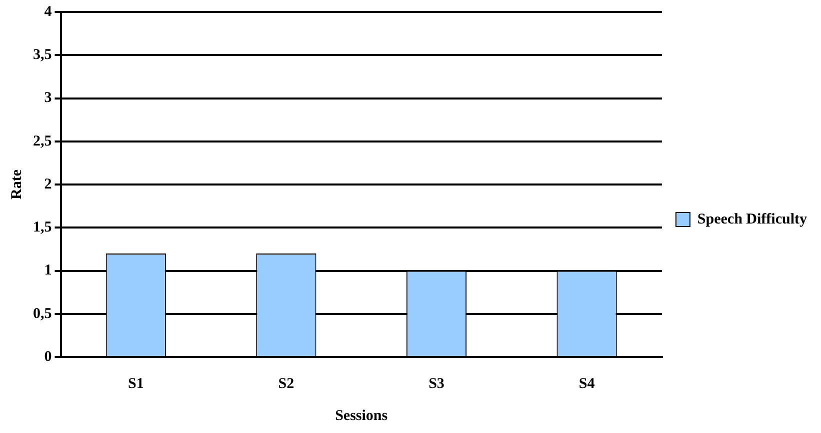 This screenshot has width=821, height=433. I want to click on x-tick-label: S2, so click(286, 384).